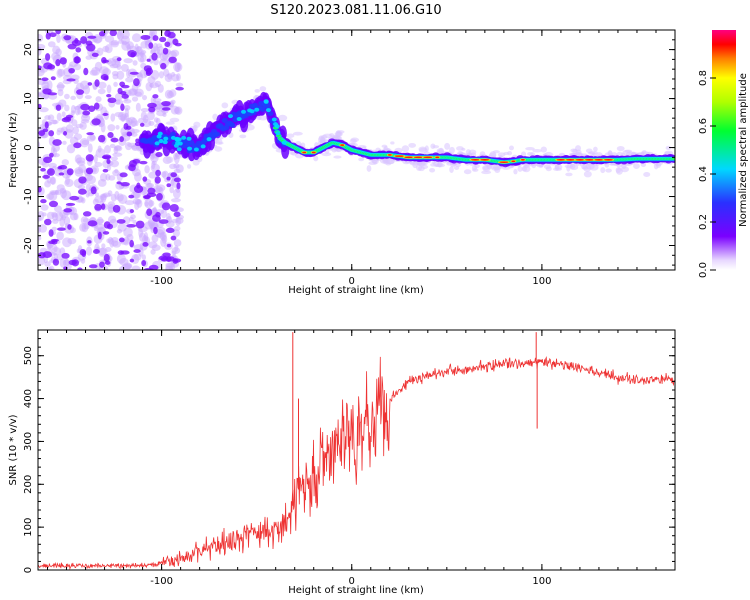 This screenshot has height=600, width=750. I want to click on colorbar-gradient, so click(724, 150).